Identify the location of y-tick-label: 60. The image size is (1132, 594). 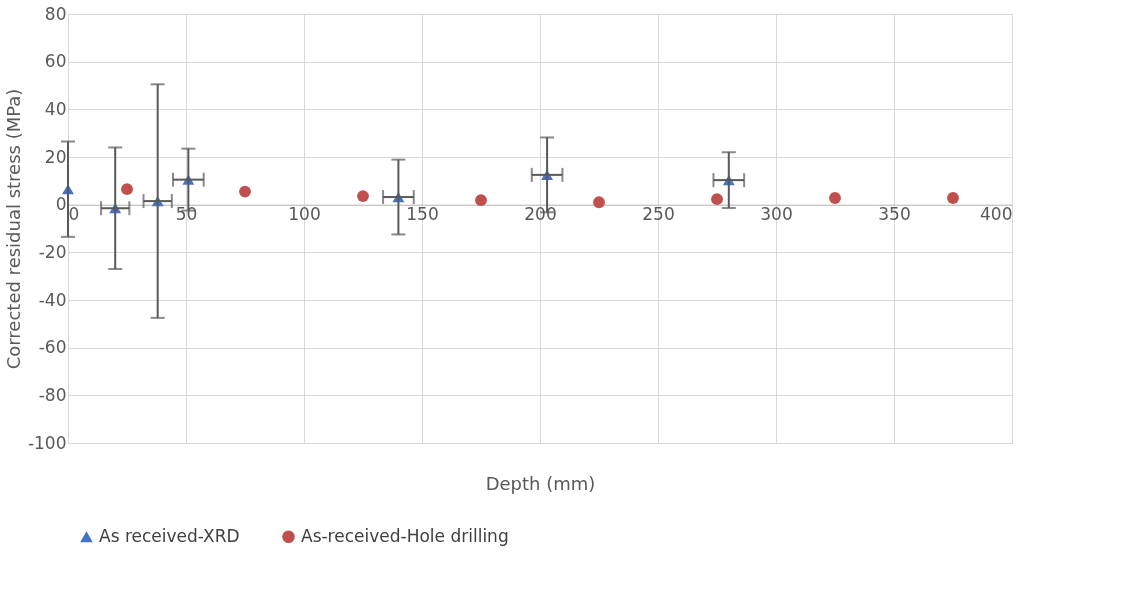
(55, 61).